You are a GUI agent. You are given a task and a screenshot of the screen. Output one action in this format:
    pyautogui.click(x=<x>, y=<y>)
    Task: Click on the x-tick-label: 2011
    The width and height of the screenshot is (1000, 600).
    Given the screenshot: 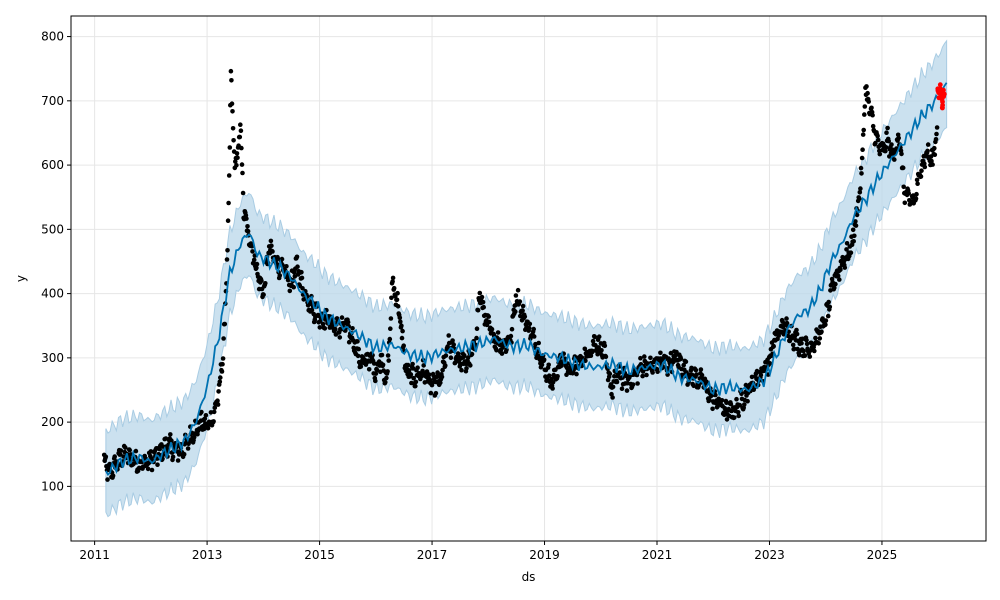 What is the action you would take?
    pyautogui.click(x=94, y=555)
    